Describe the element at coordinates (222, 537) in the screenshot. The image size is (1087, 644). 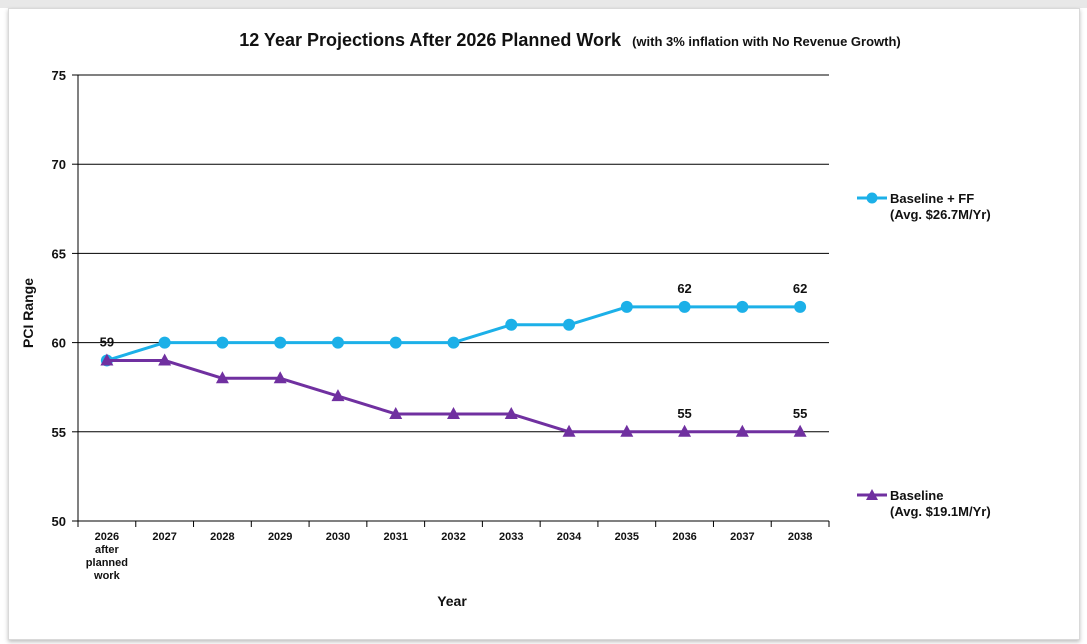
I see `x-tick-label: 2028` at that location.